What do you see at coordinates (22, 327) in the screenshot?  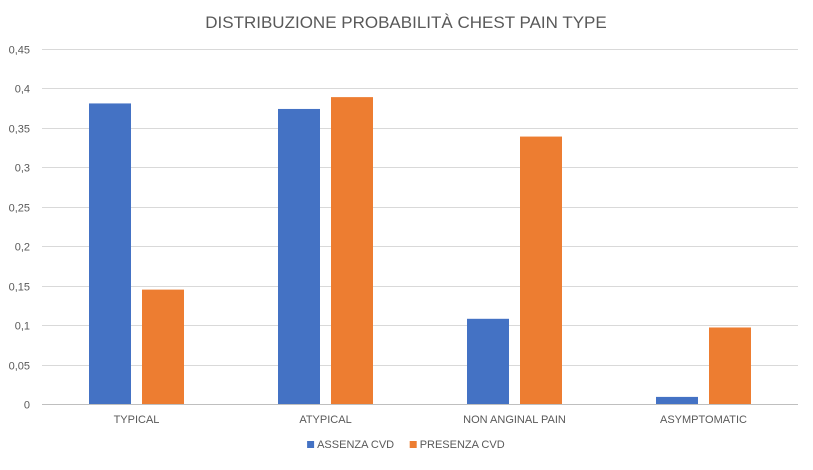 I see `y-tick-label: 0,1` at bounding box center [22, 327].